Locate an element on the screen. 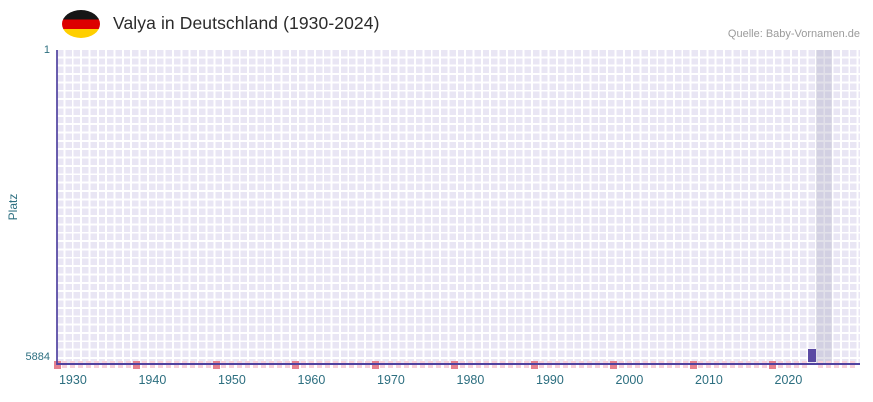 Image resolution: width=873 pixels, height=402 pixels. x-tick-label: 2020 is located at coordinates (788, 380).